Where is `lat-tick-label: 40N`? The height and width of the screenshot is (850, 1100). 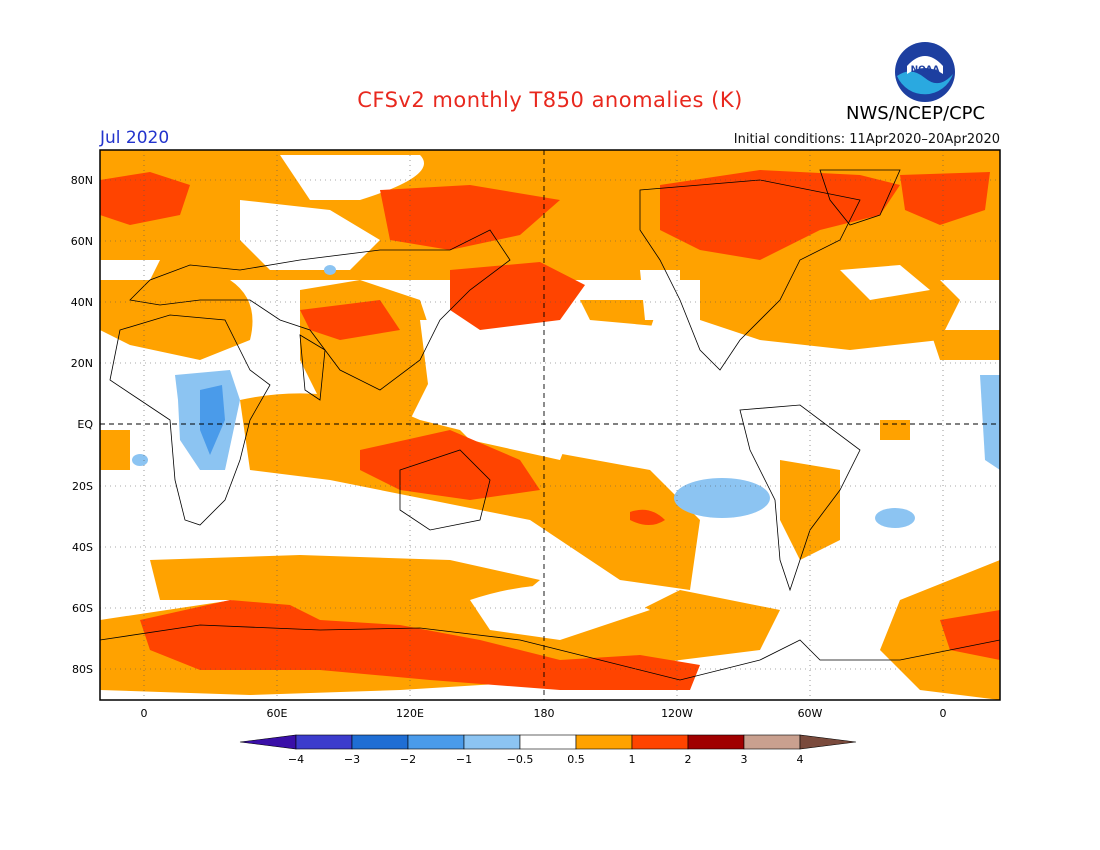
lat-tick-label: 40N is located at coordinates (82, 302).